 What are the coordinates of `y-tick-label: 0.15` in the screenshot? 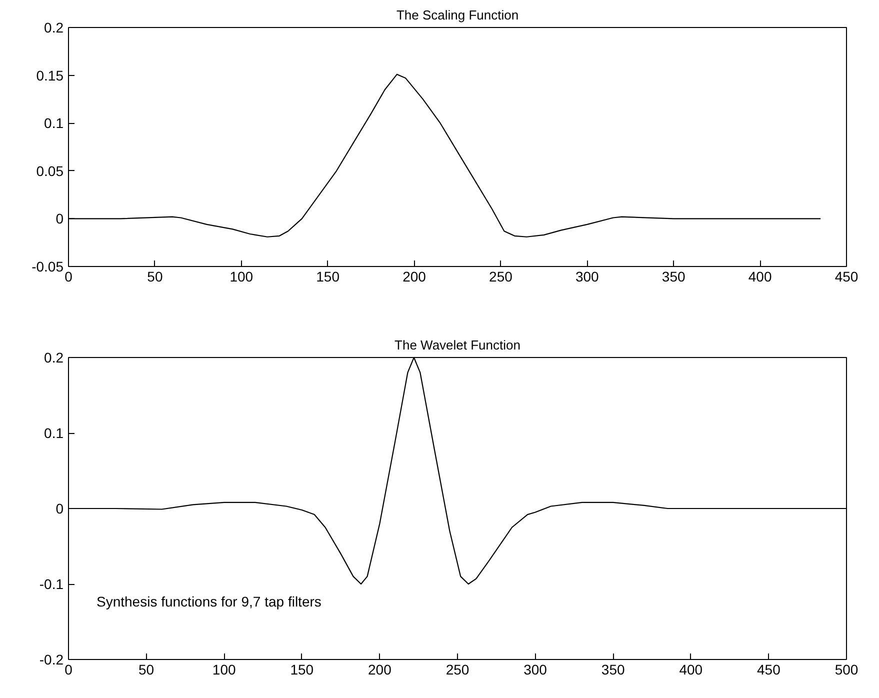 It's located at (50, 75).